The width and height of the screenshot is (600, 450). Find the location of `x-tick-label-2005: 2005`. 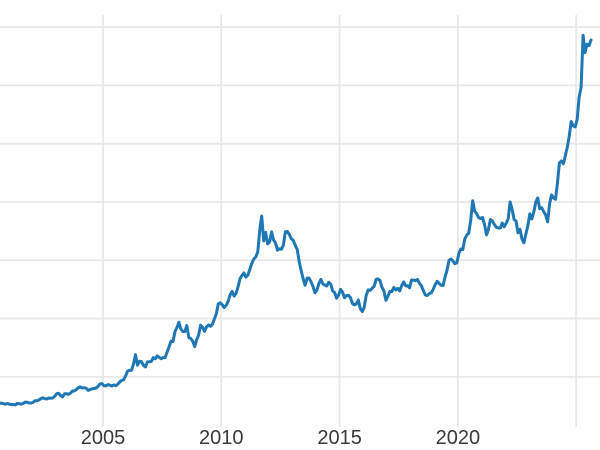

x-tick-label-2005: 2005 is located at coordinates (103, 438).